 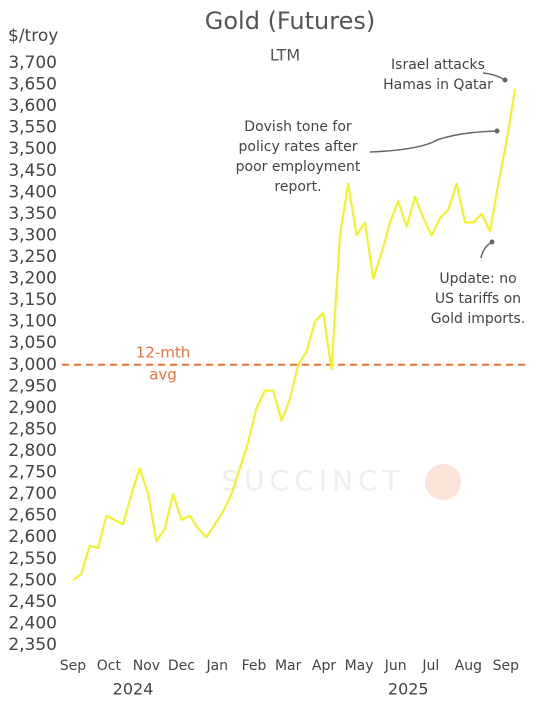 What do you see at coordinates (32, 516) in the screenshot?
I see `y-tick-label: 2,650` at bounding box center [32, 516].